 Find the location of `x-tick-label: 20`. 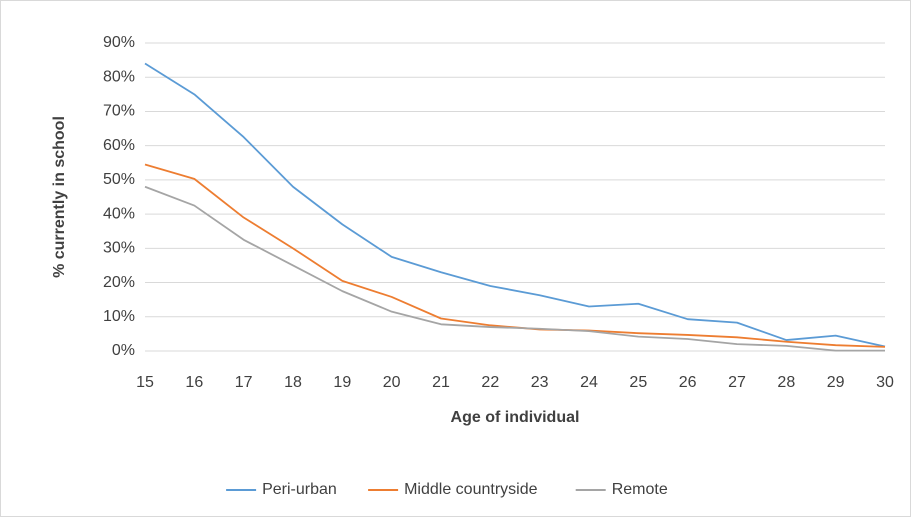

x-tick-label: 20 is located at coordinates (392, 382).